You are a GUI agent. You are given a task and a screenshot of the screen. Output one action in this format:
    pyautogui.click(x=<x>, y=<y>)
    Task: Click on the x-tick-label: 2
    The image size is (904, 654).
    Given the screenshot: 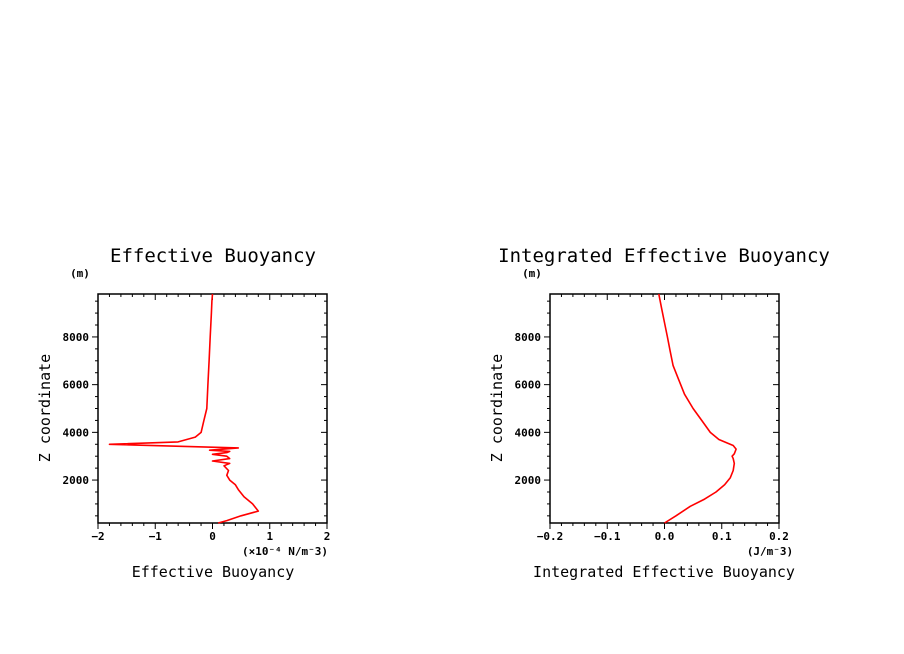 What is the action you would take?
    pyautogui.click(x=327, y=536)
    